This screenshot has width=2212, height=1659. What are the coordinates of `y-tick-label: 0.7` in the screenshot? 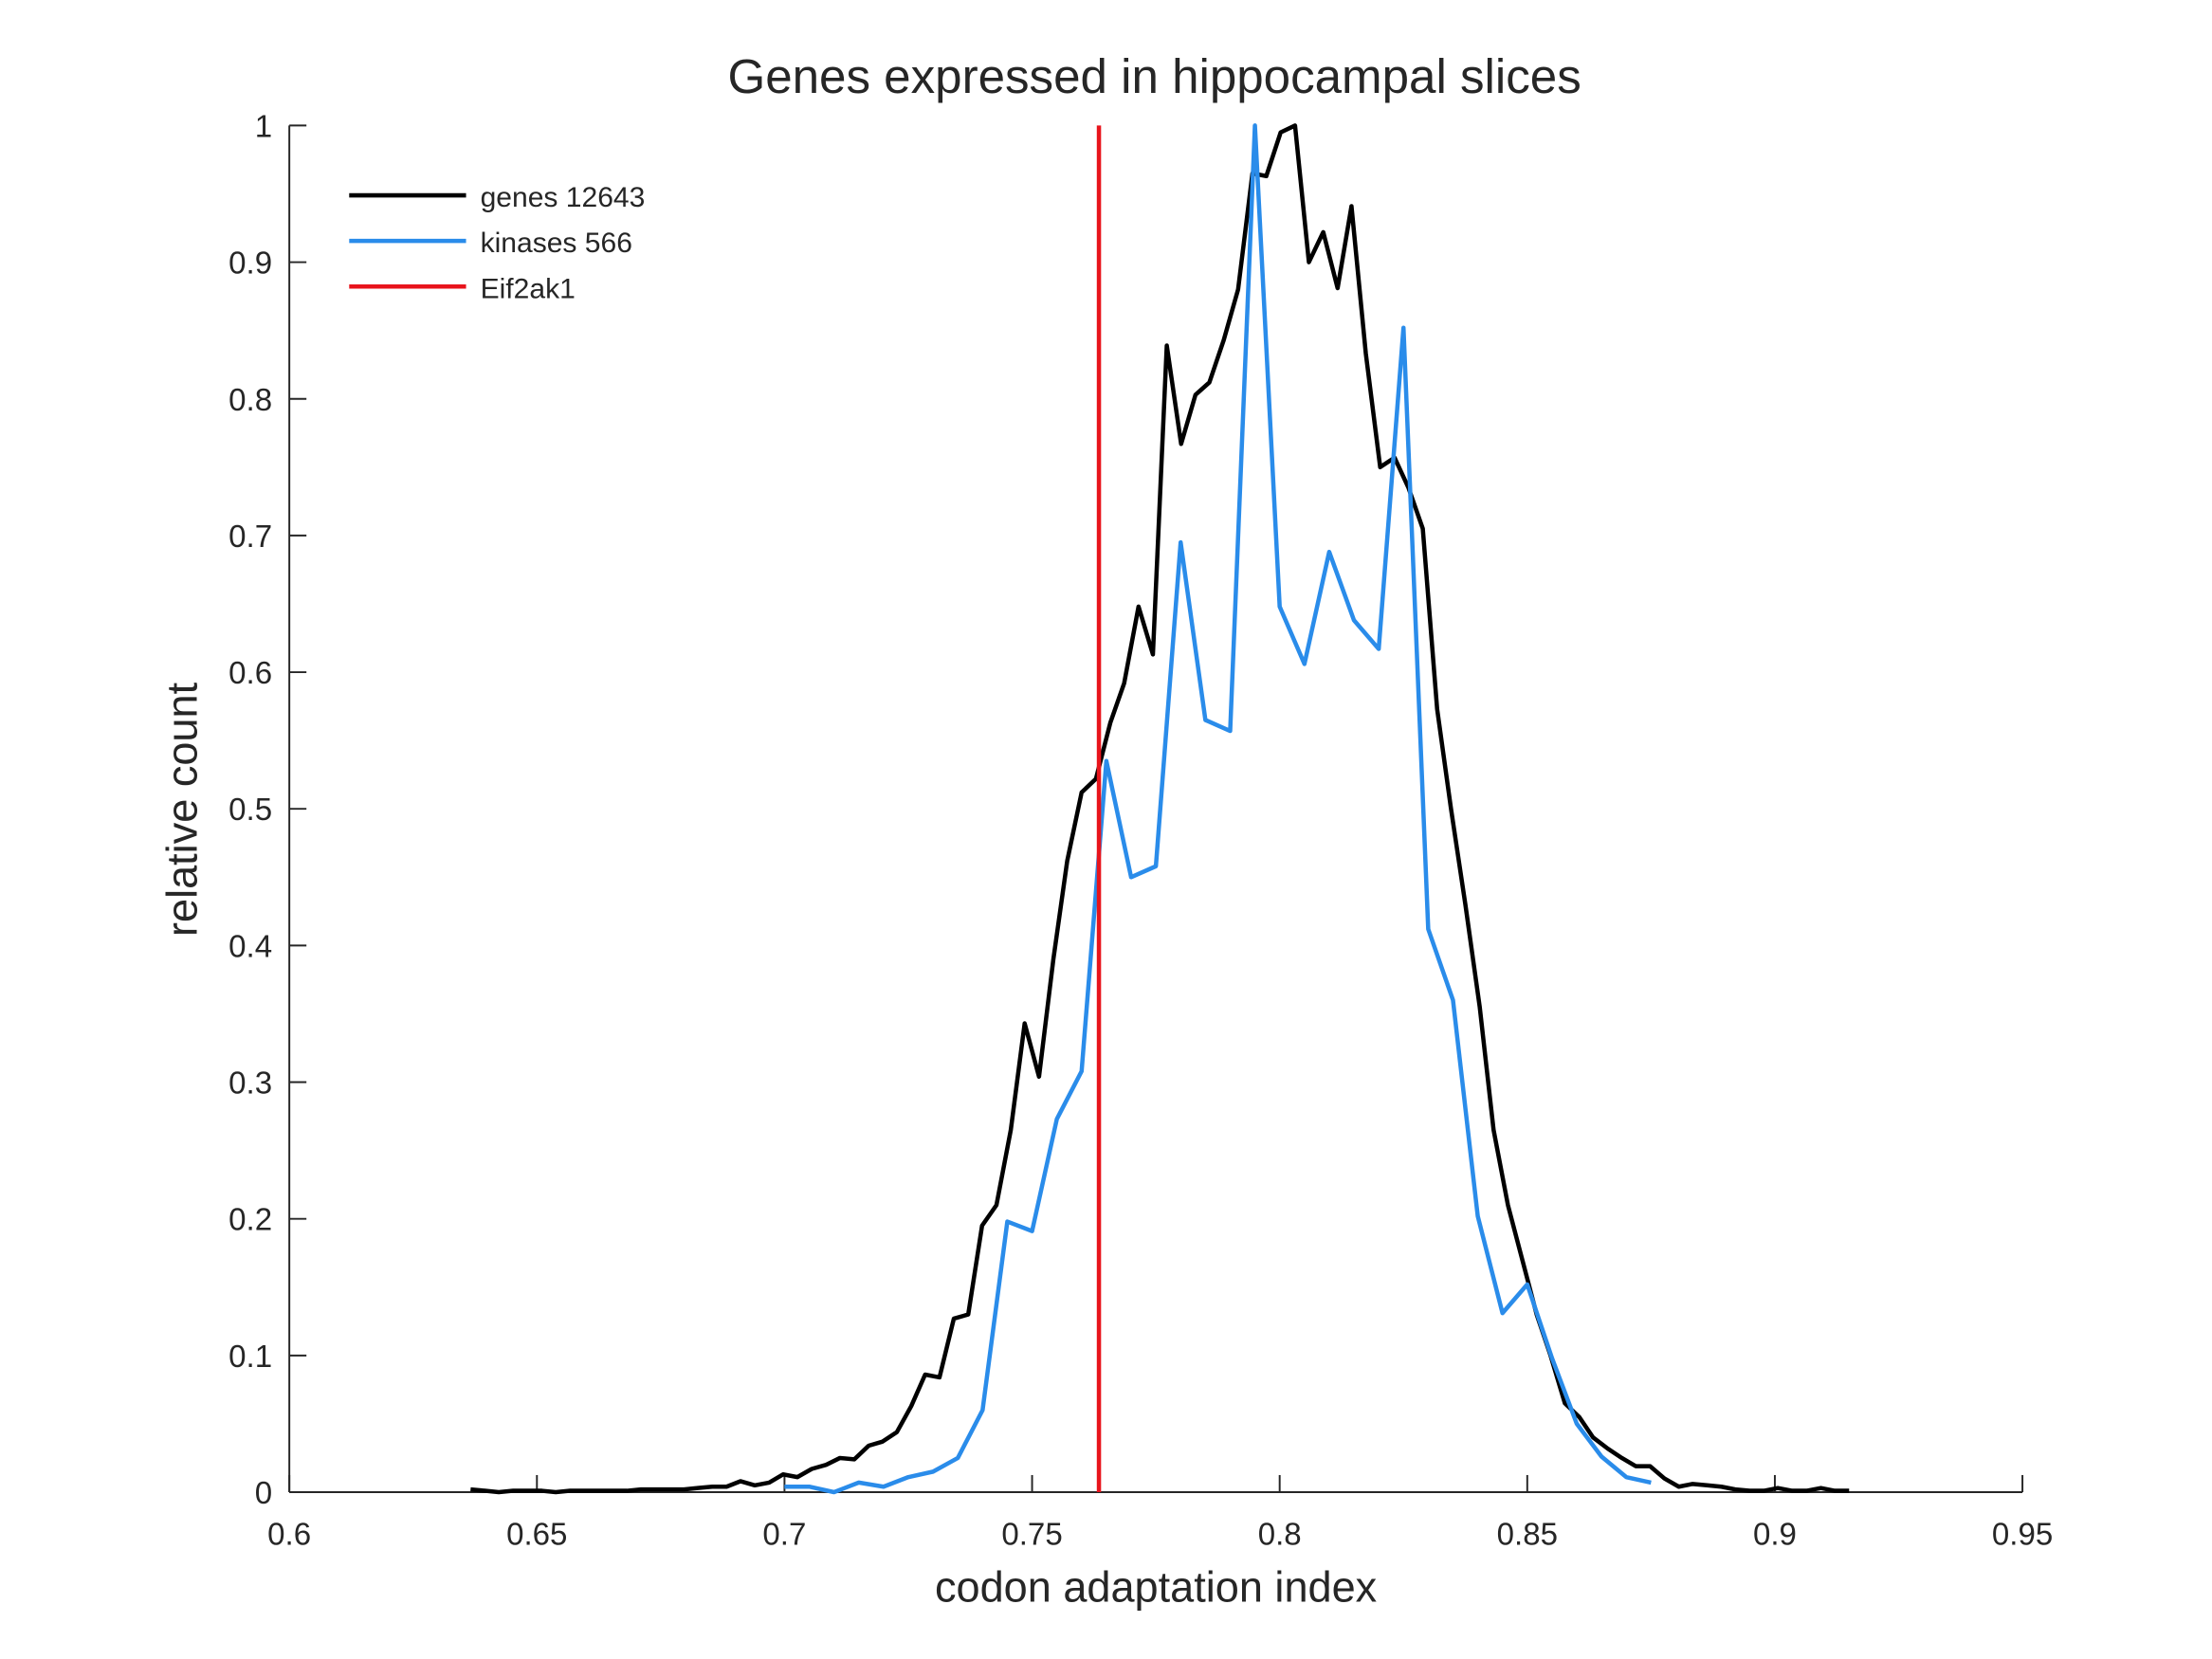 It's located at (250, 537).